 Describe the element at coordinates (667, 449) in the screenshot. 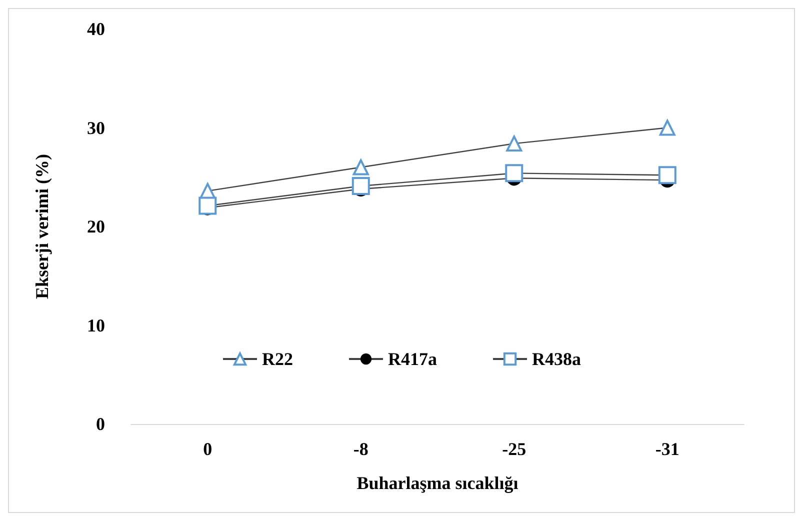

I see `x-tick-label: -31` at that location.